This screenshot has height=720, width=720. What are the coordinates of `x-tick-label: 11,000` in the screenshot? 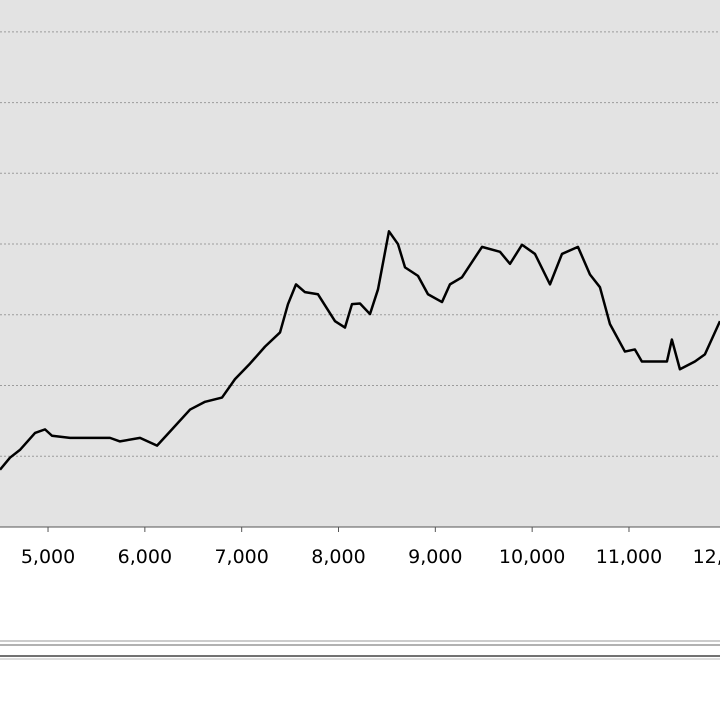 It's located at (629, 557).